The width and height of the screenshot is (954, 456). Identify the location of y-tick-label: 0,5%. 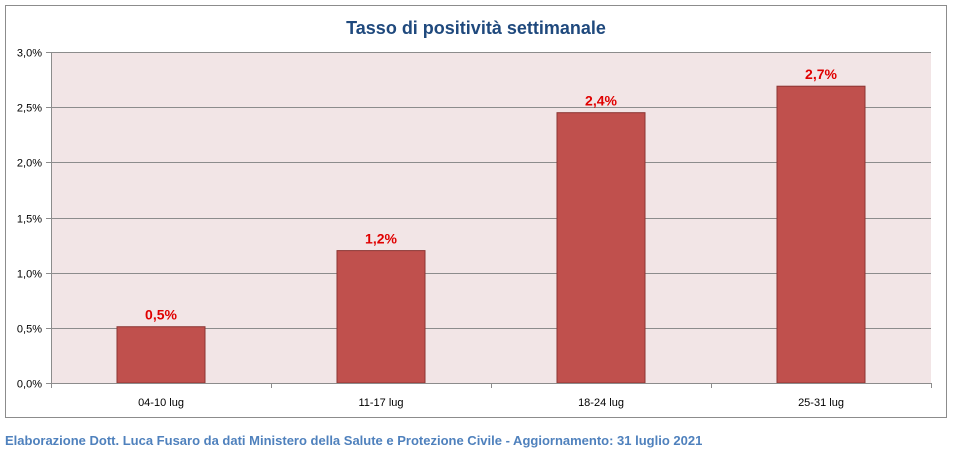
(29, 330).